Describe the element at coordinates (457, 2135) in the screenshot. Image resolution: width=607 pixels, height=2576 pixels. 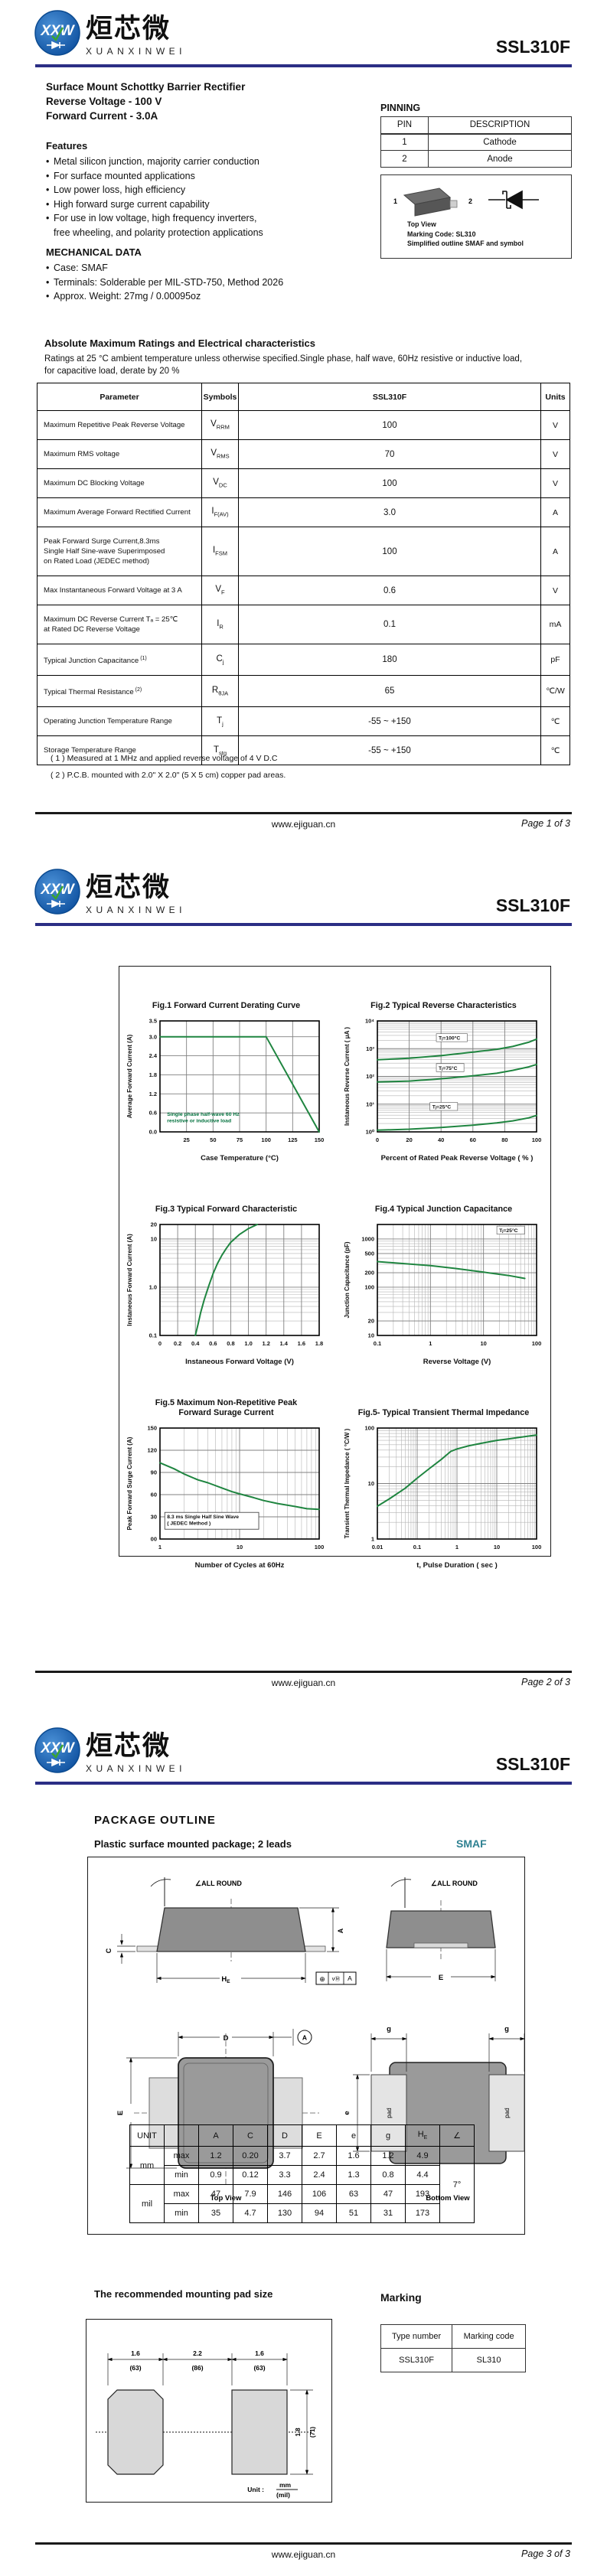
I see `dims-header-cell: ∠` at that location.